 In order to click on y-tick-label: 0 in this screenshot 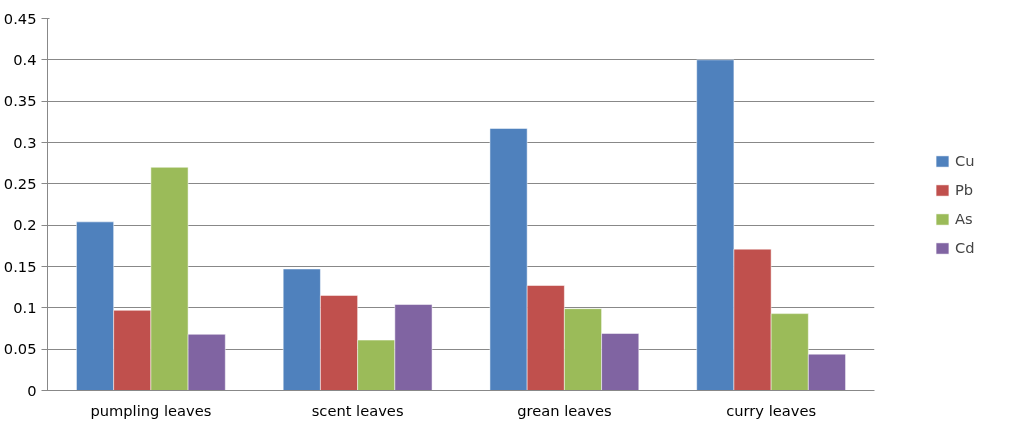, I will do `click(32, 390)`.